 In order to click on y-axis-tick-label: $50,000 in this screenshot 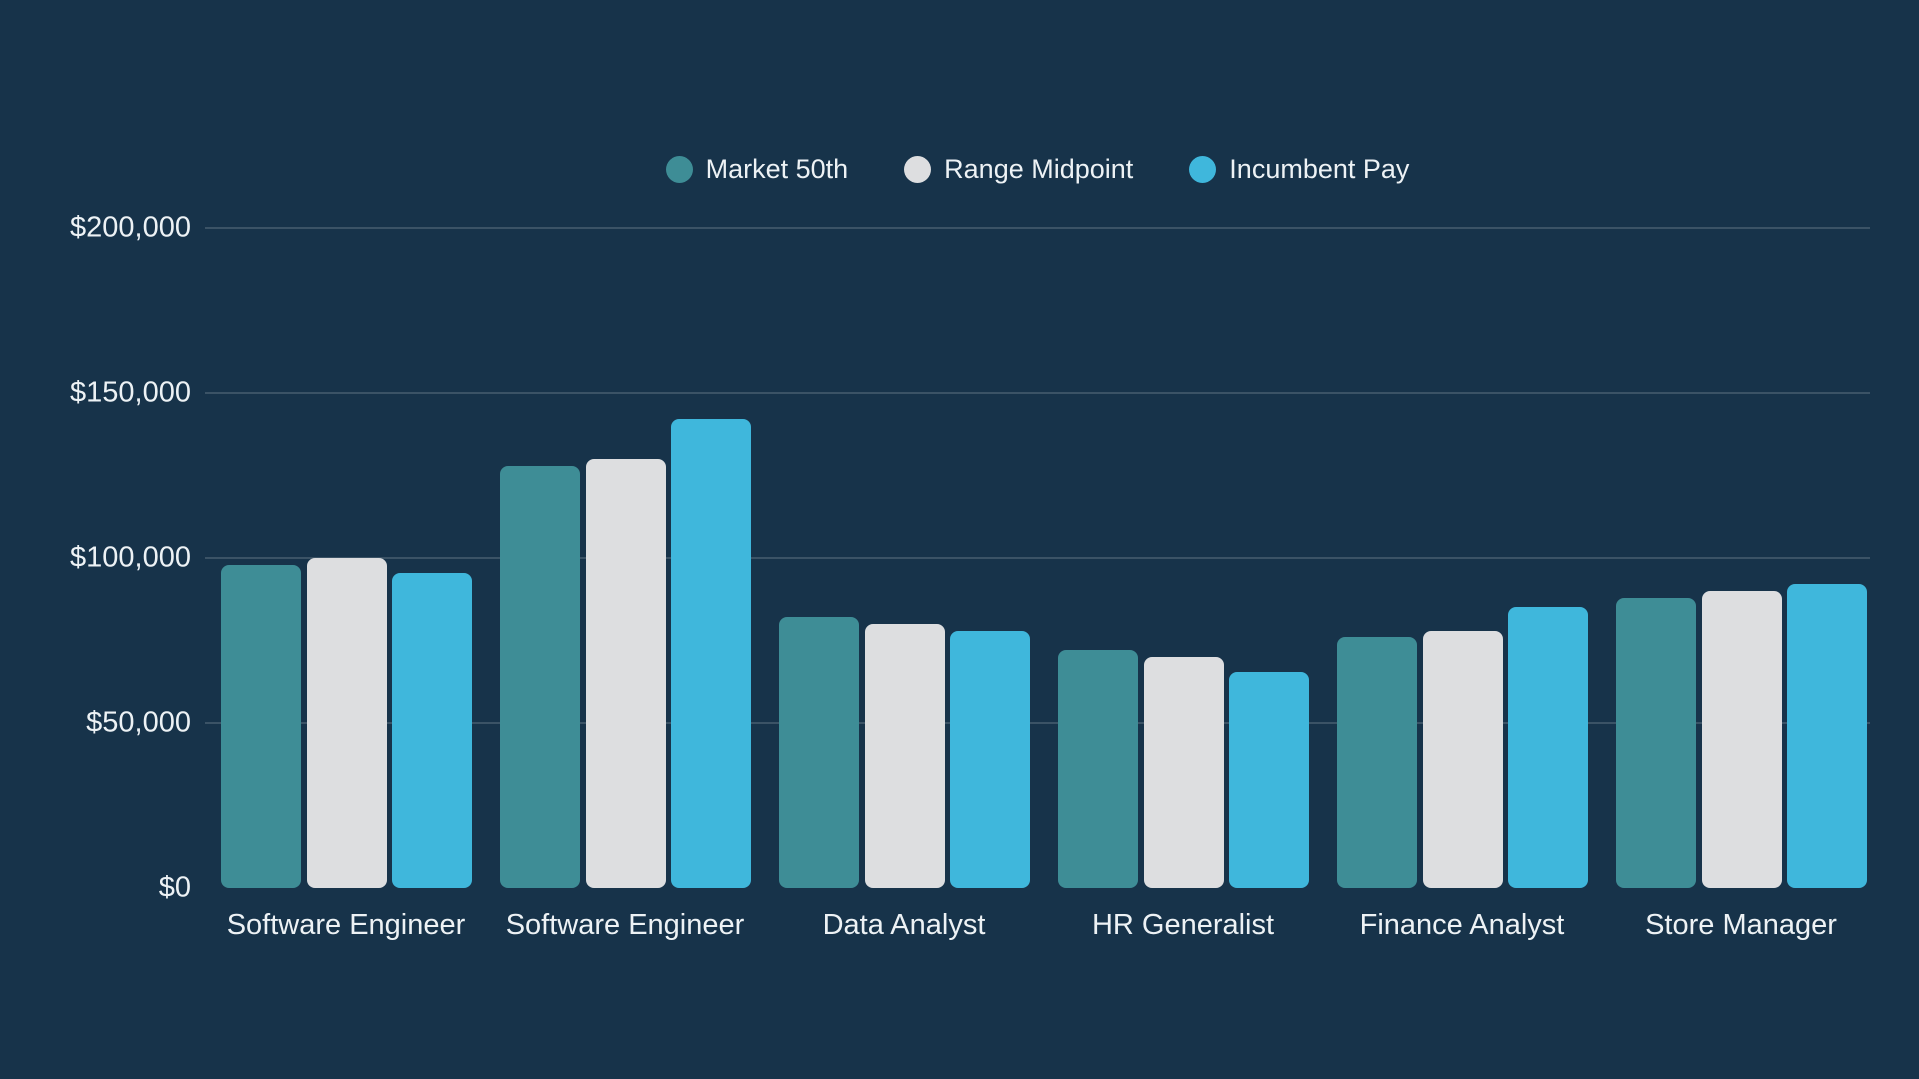, I will do `click(138, 722)`.